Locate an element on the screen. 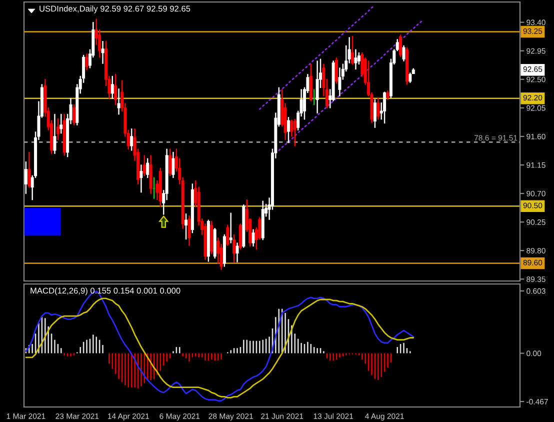  chart-title: USDIndex,Daily 92.59 92.67 92.59 92.65 is located at coordinates (115, 10).